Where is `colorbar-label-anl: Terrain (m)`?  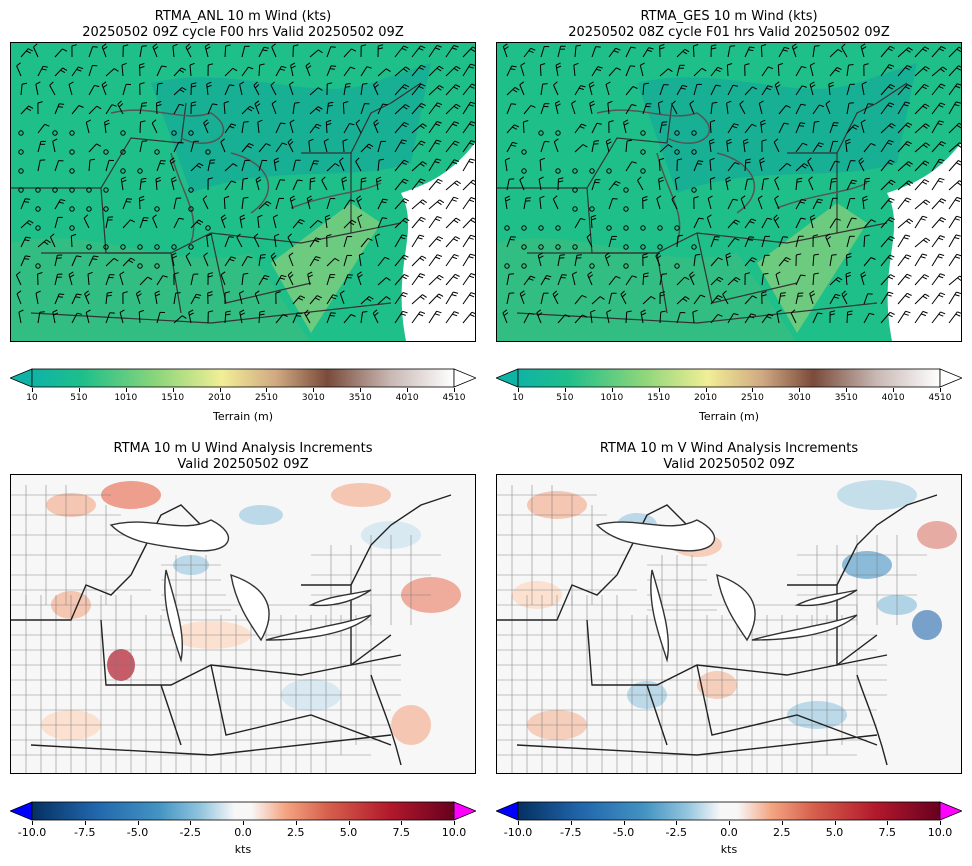 colorbar-label-anl: Terrain (m) is located at coordinates (243, 416).